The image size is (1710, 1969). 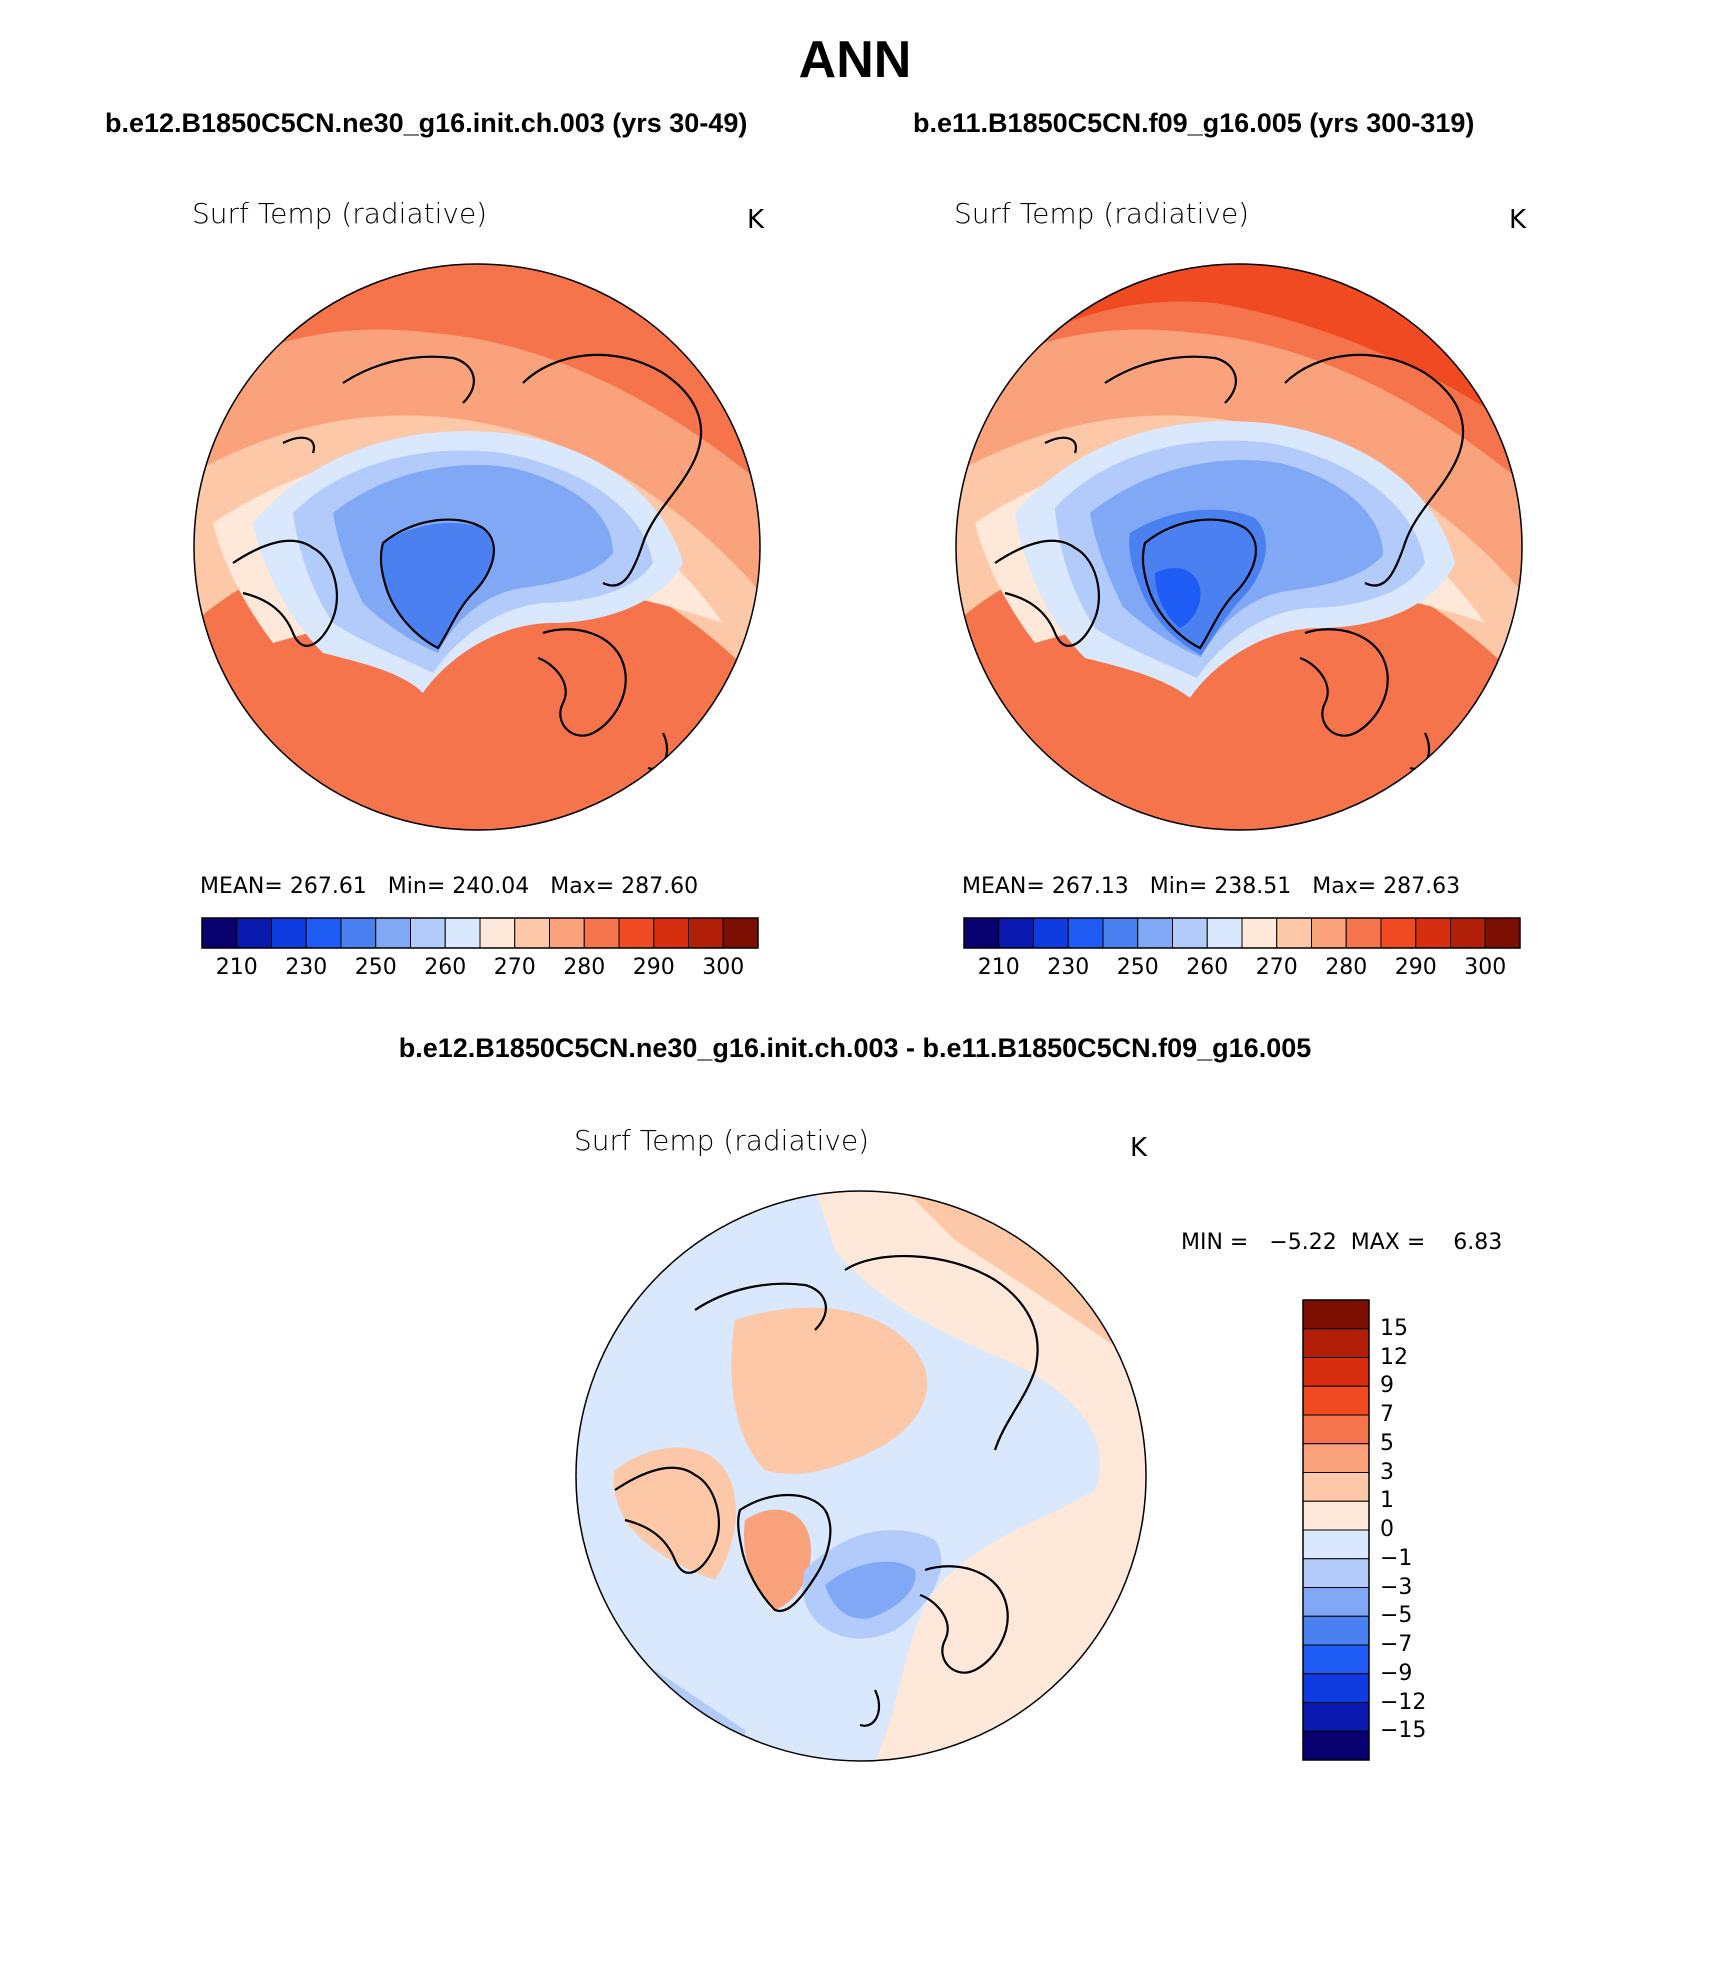 I want to click on colorbar-tick-label: 9, so click(x=1387, y=1386).